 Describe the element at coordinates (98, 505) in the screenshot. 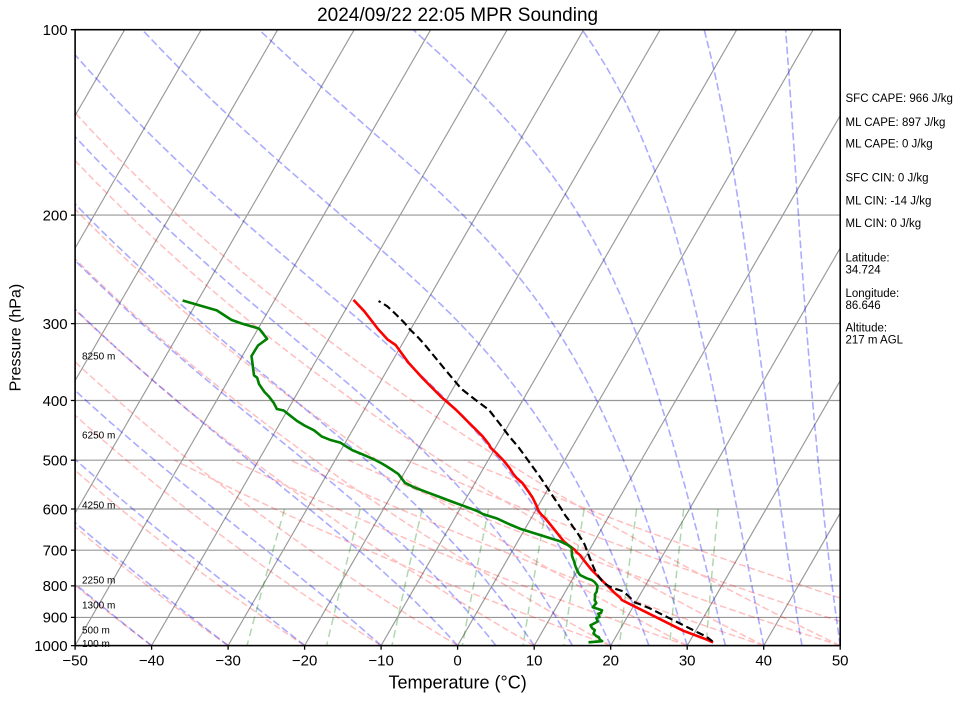

I see `svg-text: 4250 m` at that location.